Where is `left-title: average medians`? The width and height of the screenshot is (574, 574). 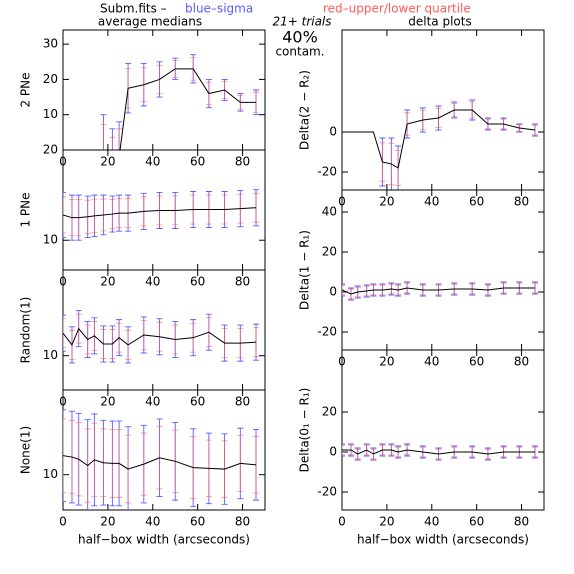 left-title: average medians is located at coordinates (150, 22).